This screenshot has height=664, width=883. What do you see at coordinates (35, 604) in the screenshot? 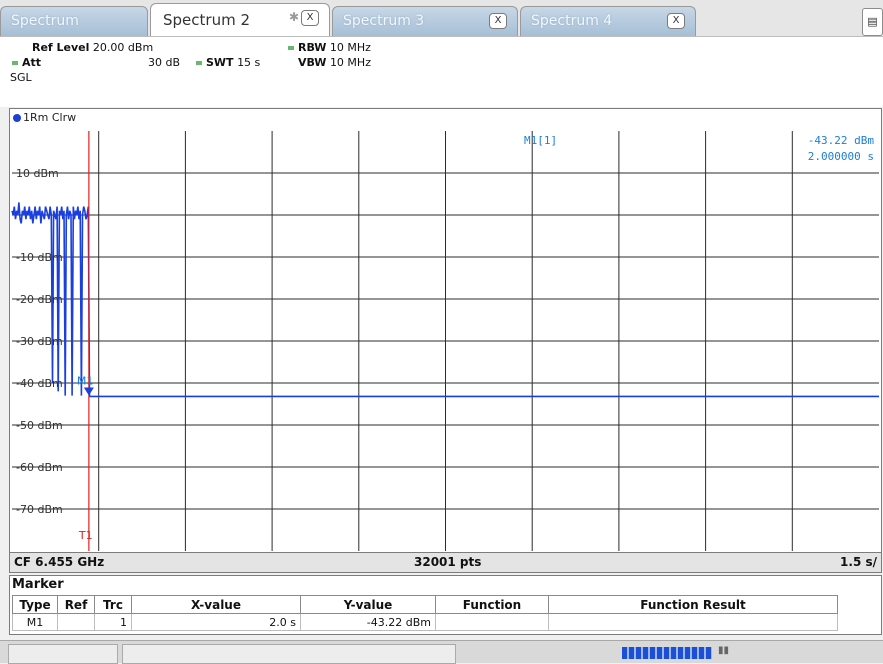
I see `col-type: Type` at bounding box center [35, 604].